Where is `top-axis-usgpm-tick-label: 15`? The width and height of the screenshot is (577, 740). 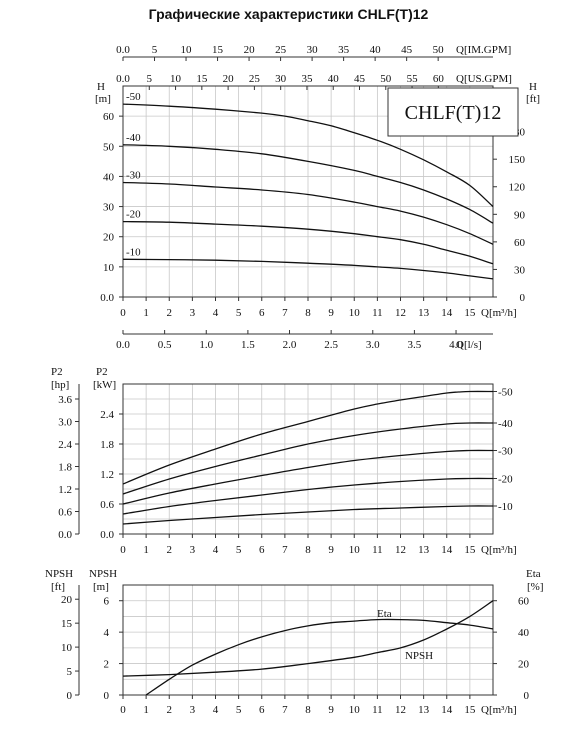 top-axis-usgpm-tick-label: 15 is located at coordinates (202, 79).